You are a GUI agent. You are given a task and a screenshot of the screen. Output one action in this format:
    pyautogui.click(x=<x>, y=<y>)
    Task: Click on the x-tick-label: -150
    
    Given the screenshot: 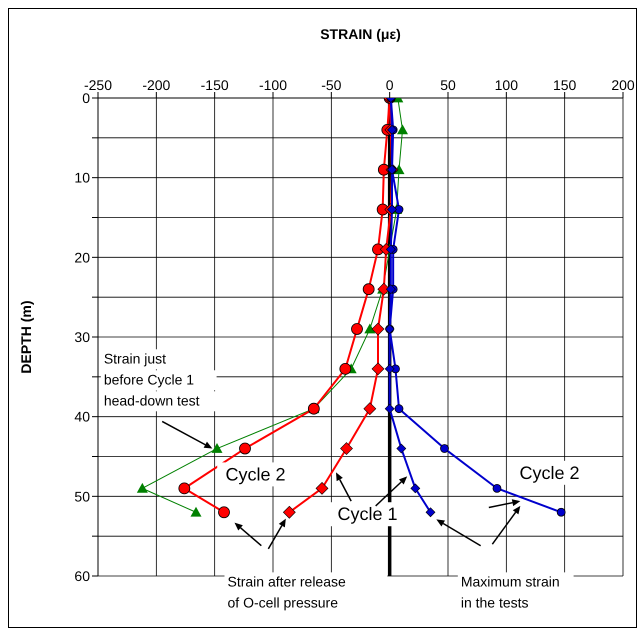 What is the action you would take?
    pyautogui.click(x=214, y=85)
    